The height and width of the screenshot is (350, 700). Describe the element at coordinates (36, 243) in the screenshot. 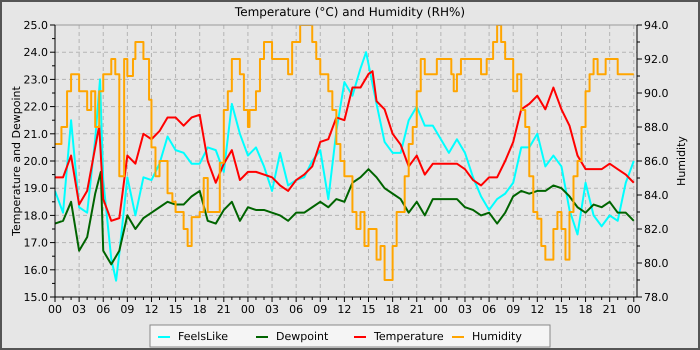

I see `y-tick-label: 17.0` at that location.